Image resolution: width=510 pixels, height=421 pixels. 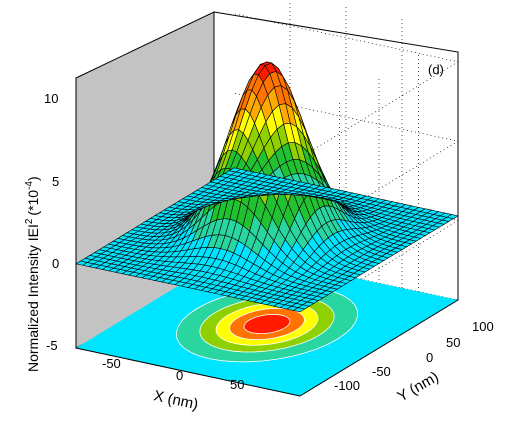 I want to click on y-tick-label: 100, so click(x=483, y=326).